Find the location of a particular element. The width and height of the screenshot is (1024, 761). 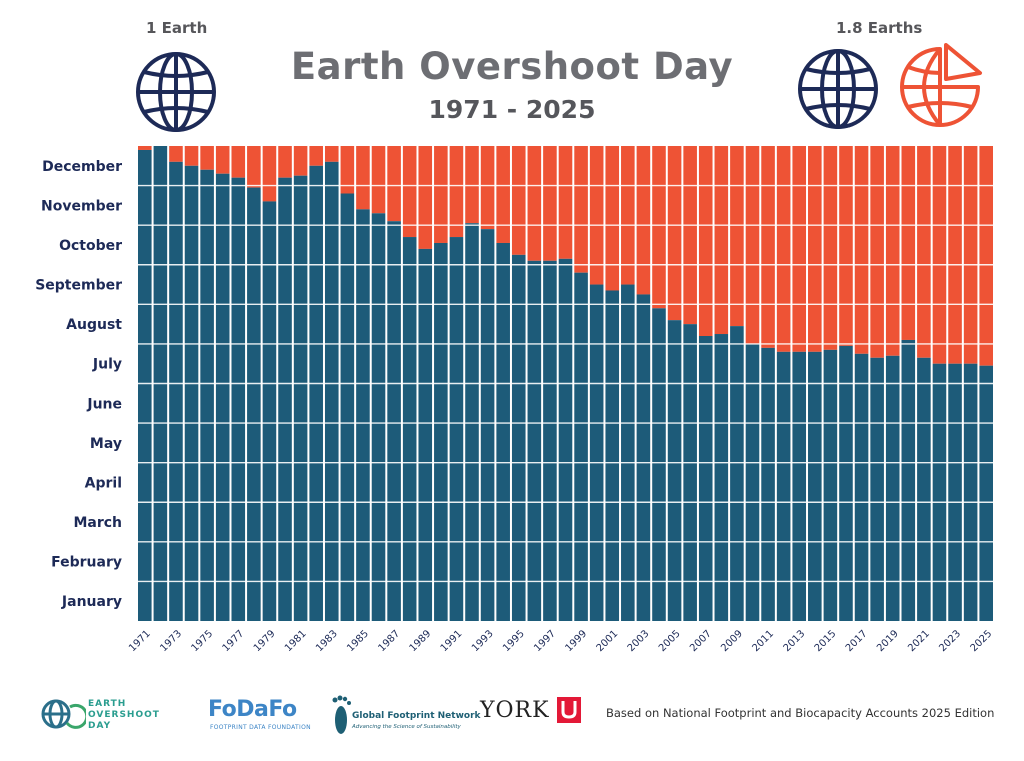

overshoot-bar-2001 is located at coordinates (612, 218).